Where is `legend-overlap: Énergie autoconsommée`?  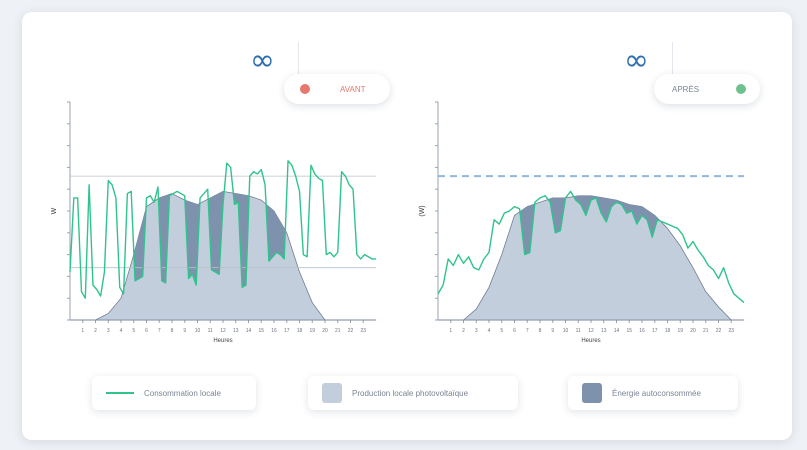 legend-overlap: Énergie autoconsommée is located at coordinates (653, 393).